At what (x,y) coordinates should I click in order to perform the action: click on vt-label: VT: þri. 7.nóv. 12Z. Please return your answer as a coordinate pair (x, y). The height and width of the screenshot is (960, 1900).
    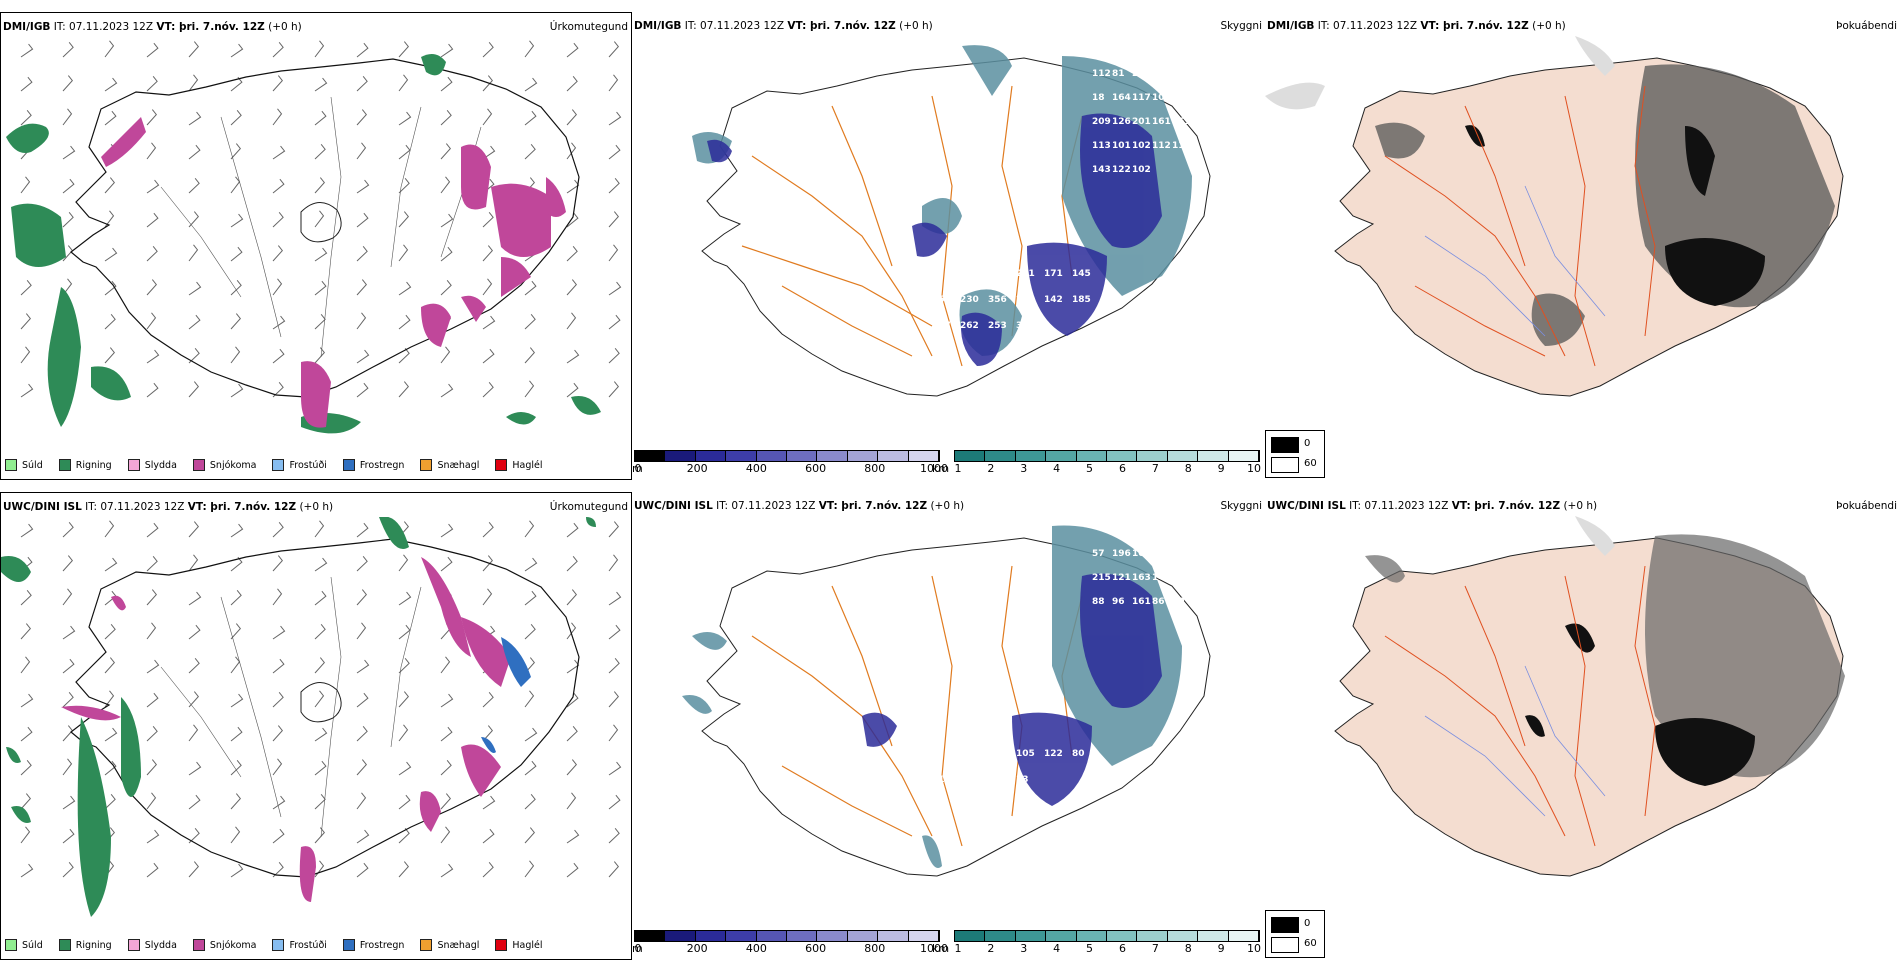
    Looking at the image, I should click on (873, 506).